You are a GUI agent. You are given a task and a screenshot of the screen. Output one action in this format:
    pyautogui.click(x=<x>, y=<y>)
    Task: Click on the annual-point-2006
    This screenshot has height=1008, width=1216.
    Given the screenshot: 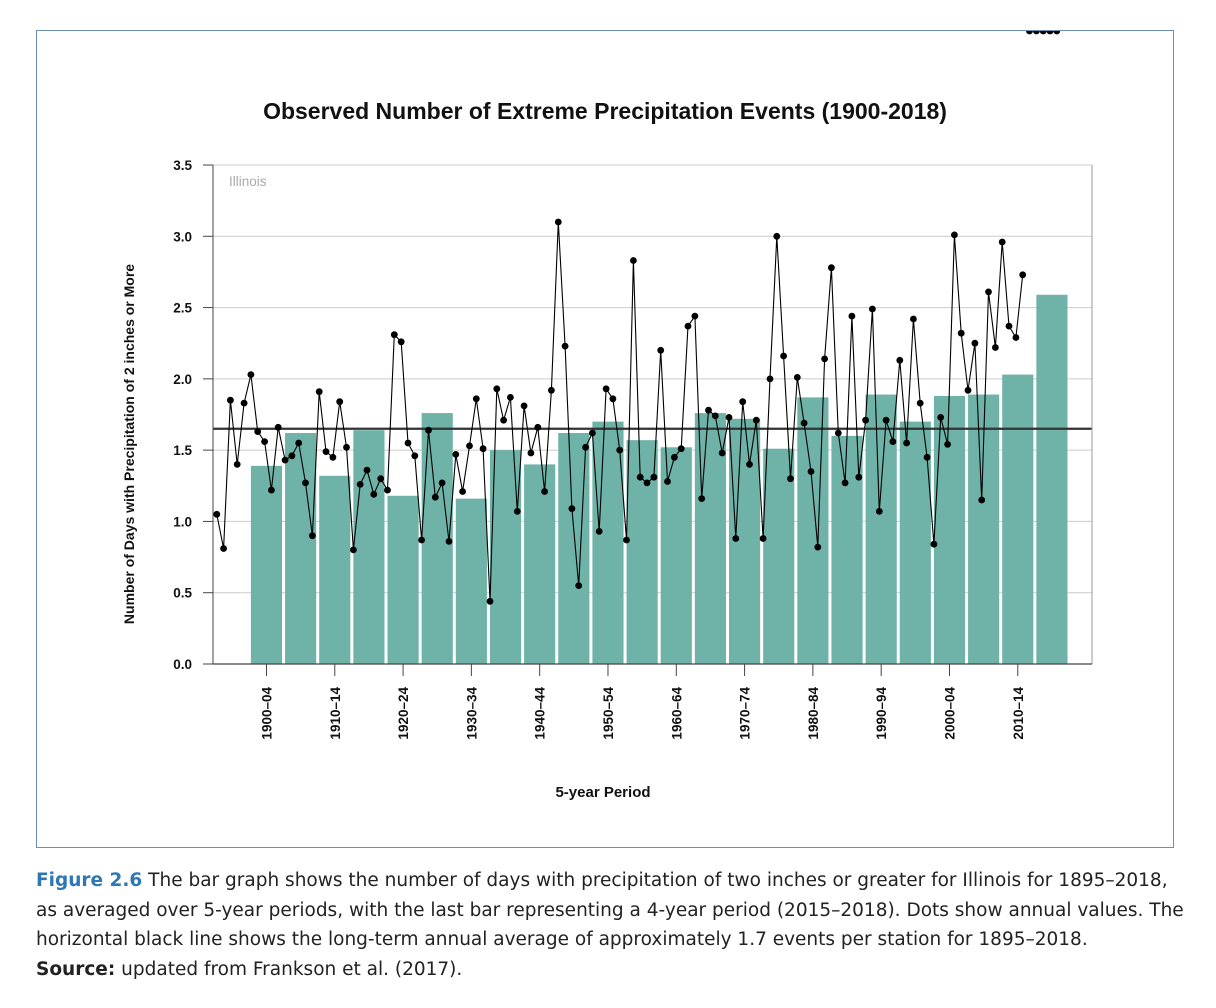 What is the action you would take?
    pyautogui.click(x=975, y=343)
    